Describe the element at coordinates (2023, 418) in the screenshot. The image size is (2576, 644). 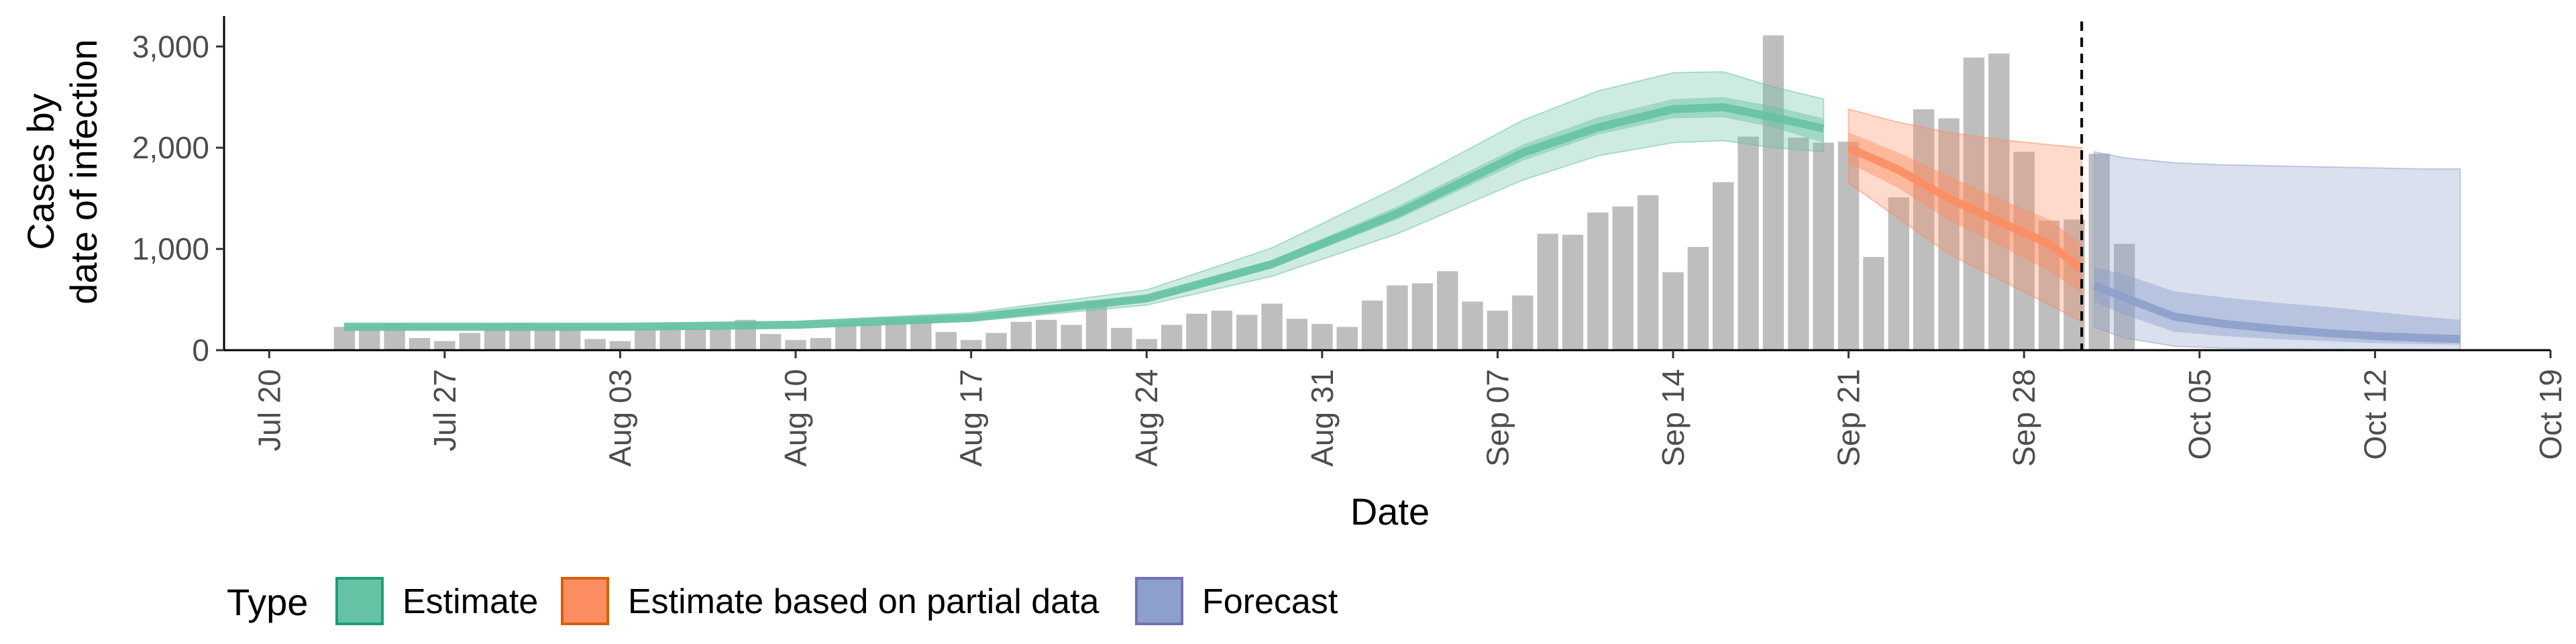
I see `x-tick-label: Sep 28` at that location.